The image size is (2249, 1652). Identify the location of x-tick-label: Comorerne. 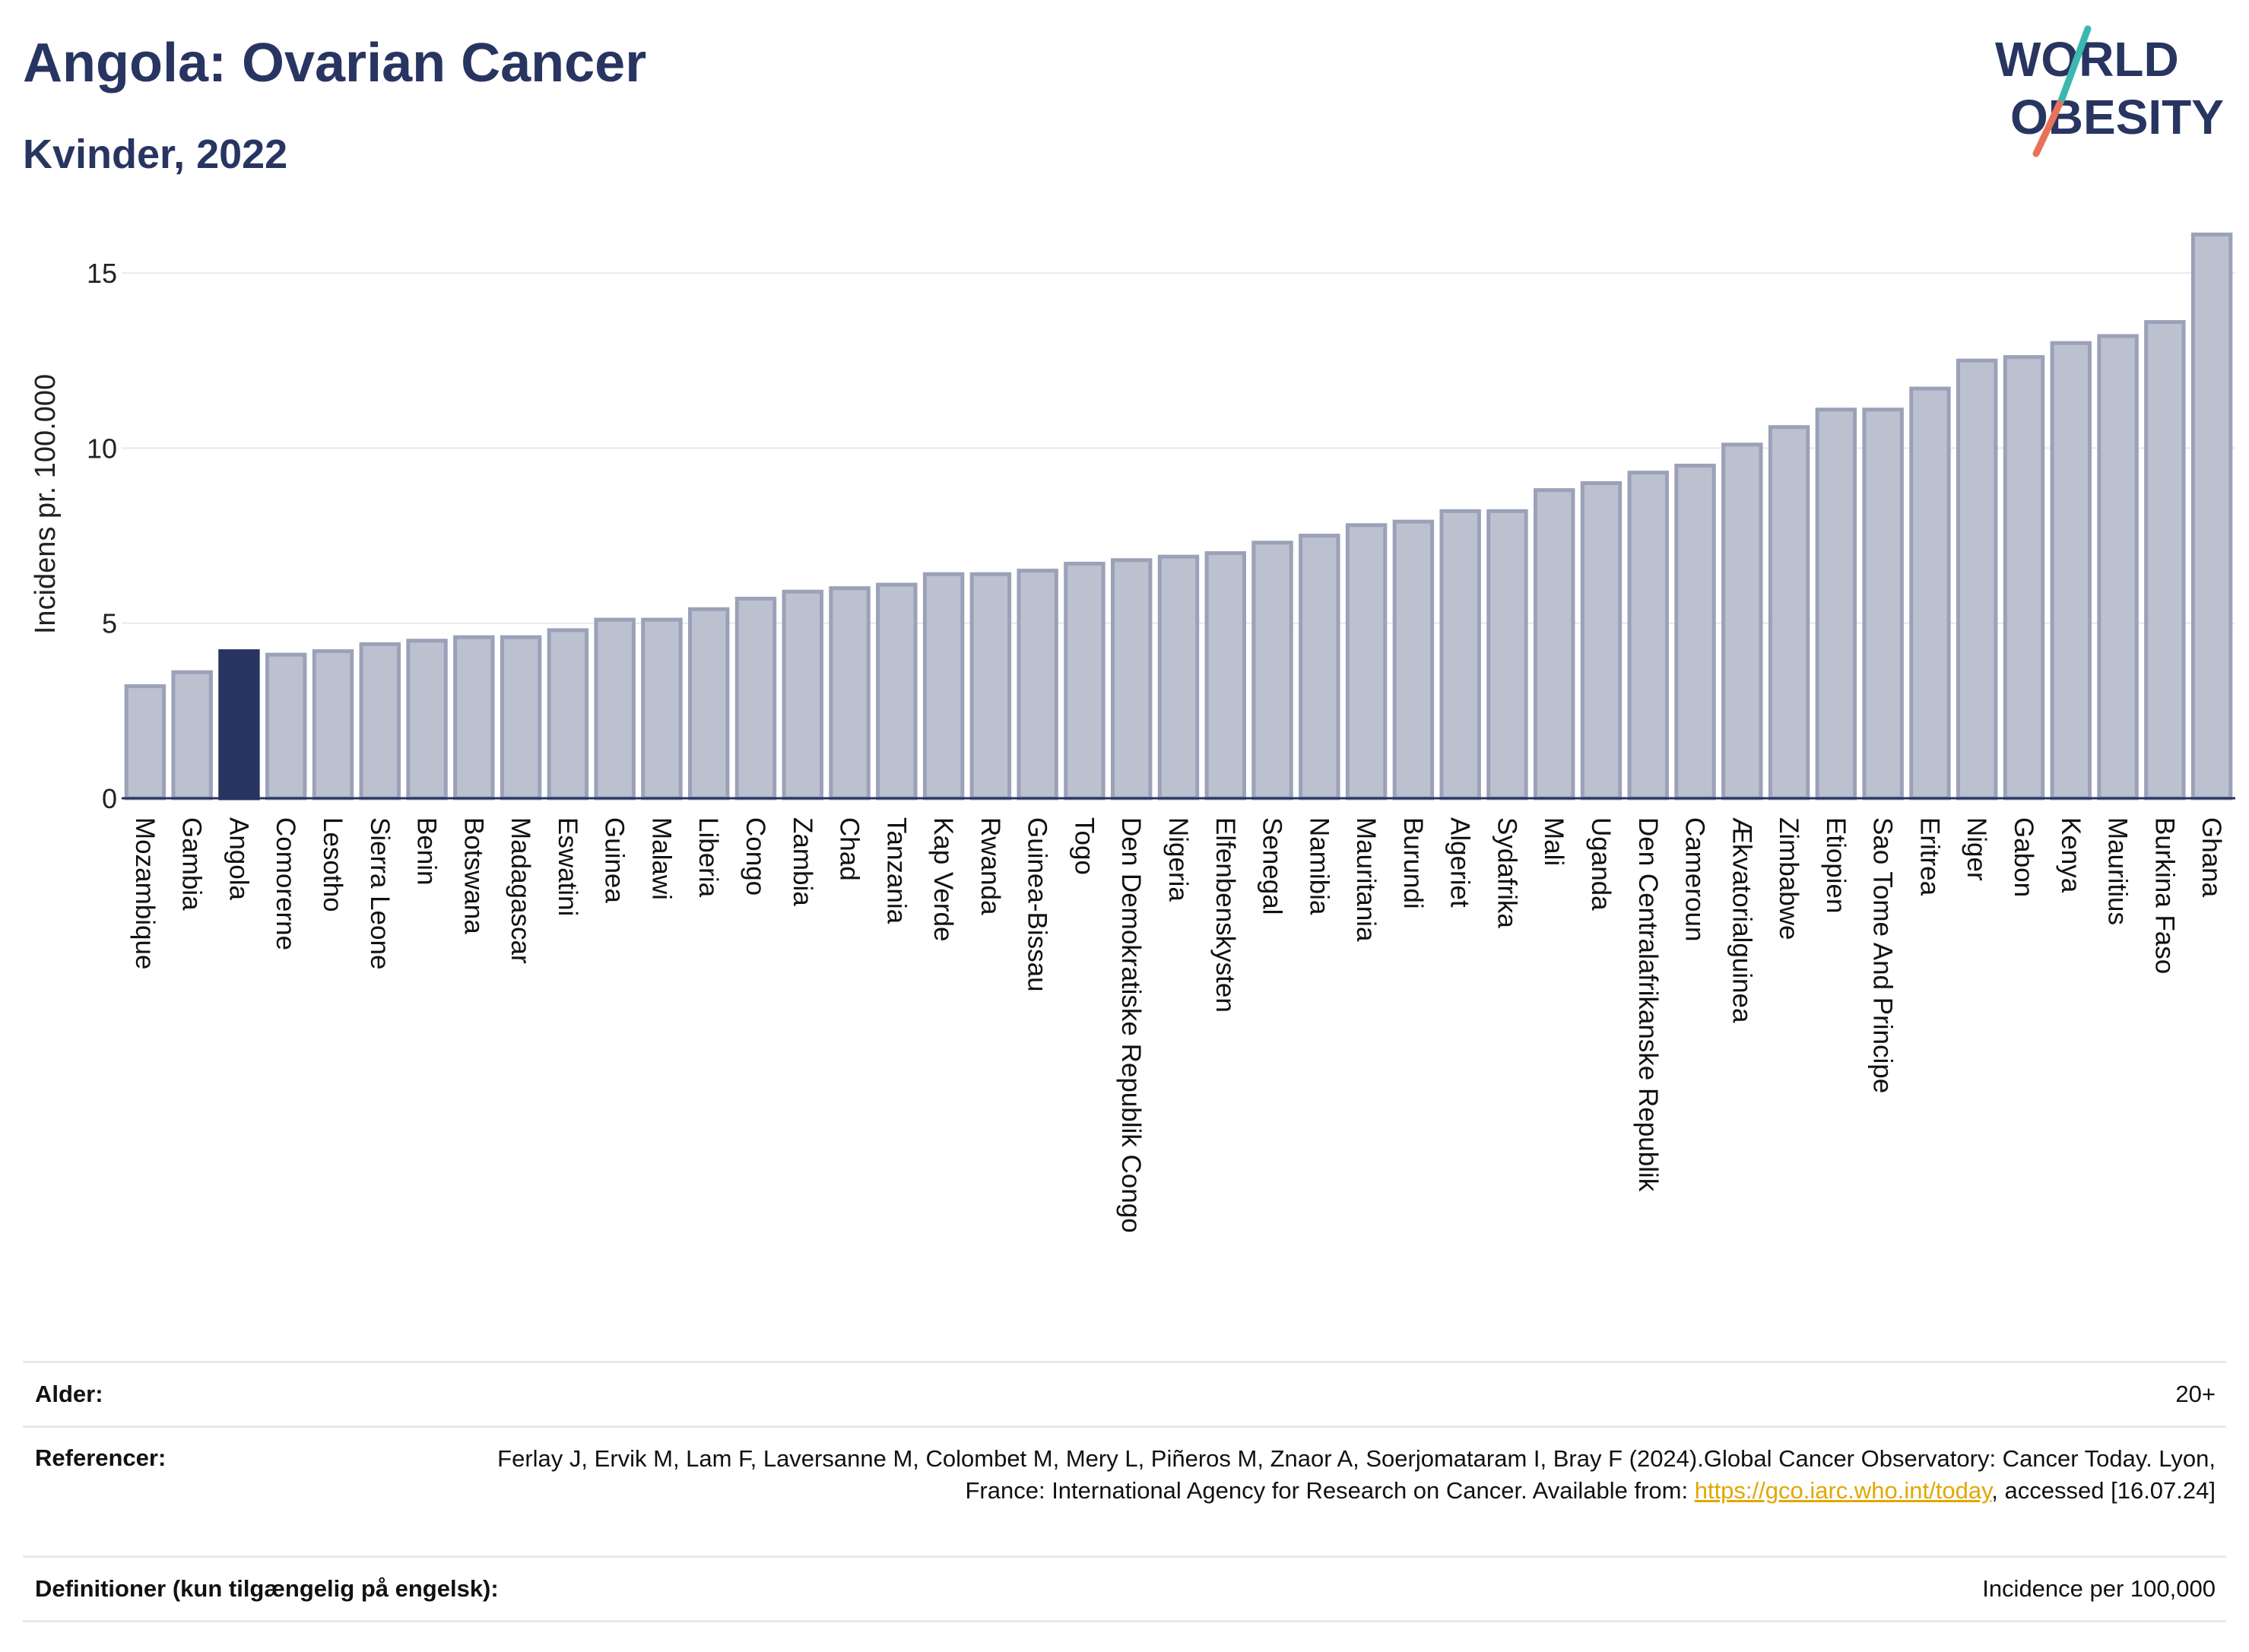
(285, 883).